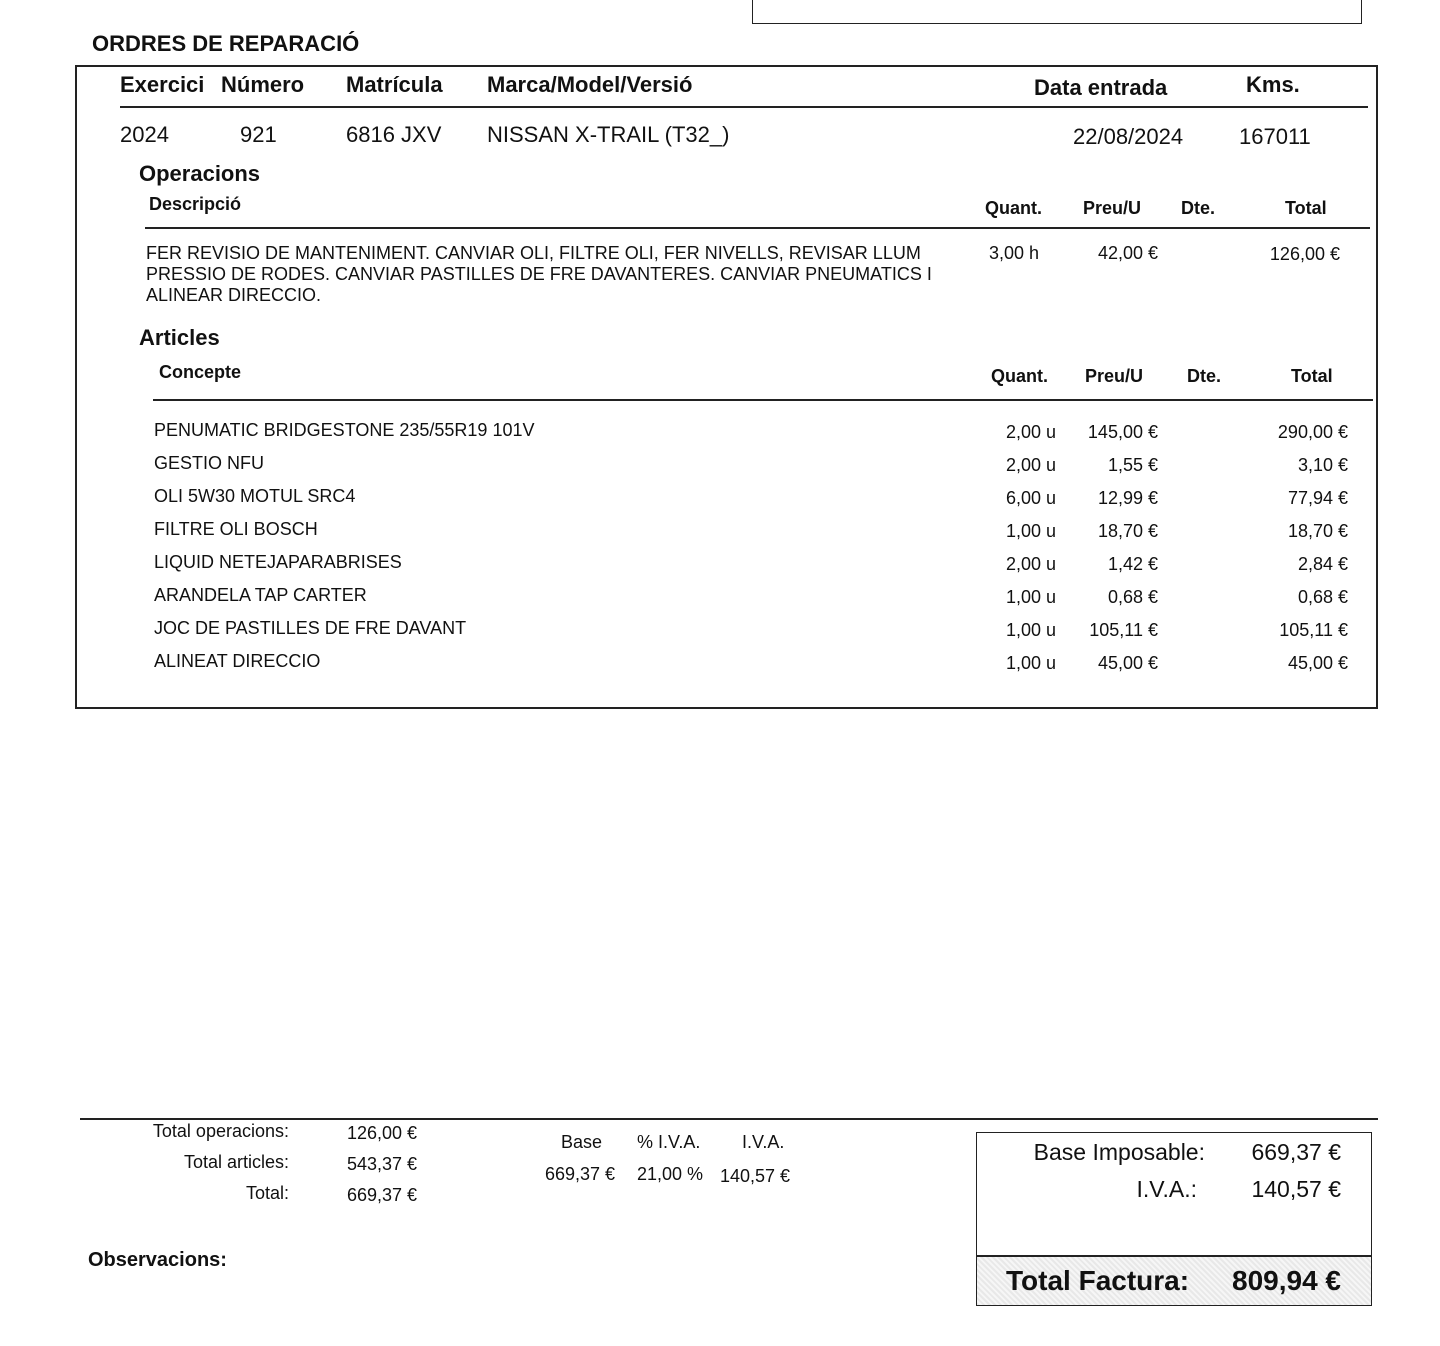 This screenshot has height=1346, width=1440. I want to click on total-bar: Total Factura: 809,94 €, so click(1174, 1280).